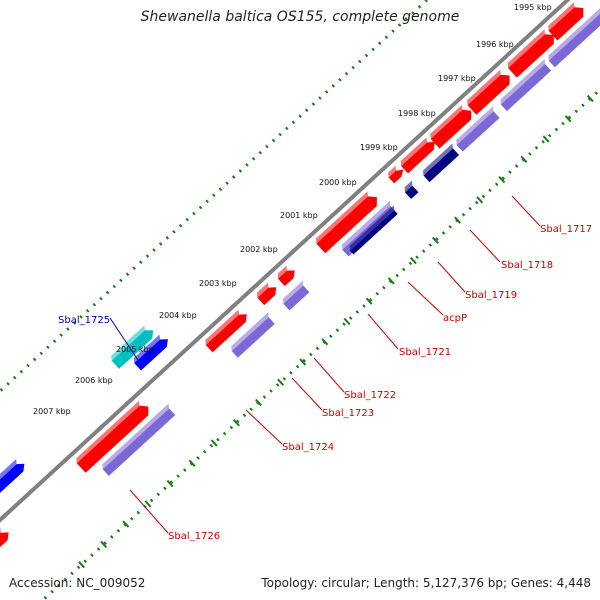  Describe the element at coordinates (370, 395) in the screenshot. I see `gene-label: Sbal_1722` at that location.